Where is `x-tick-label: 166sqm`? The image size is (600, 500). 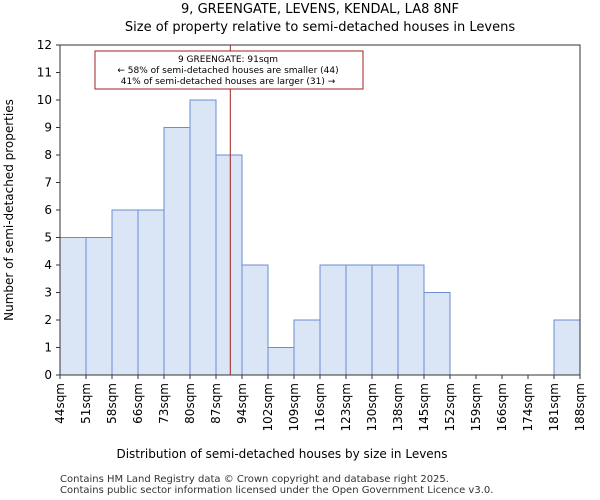
x-tick-label: 166sqm is located at coordinates (502, 407).